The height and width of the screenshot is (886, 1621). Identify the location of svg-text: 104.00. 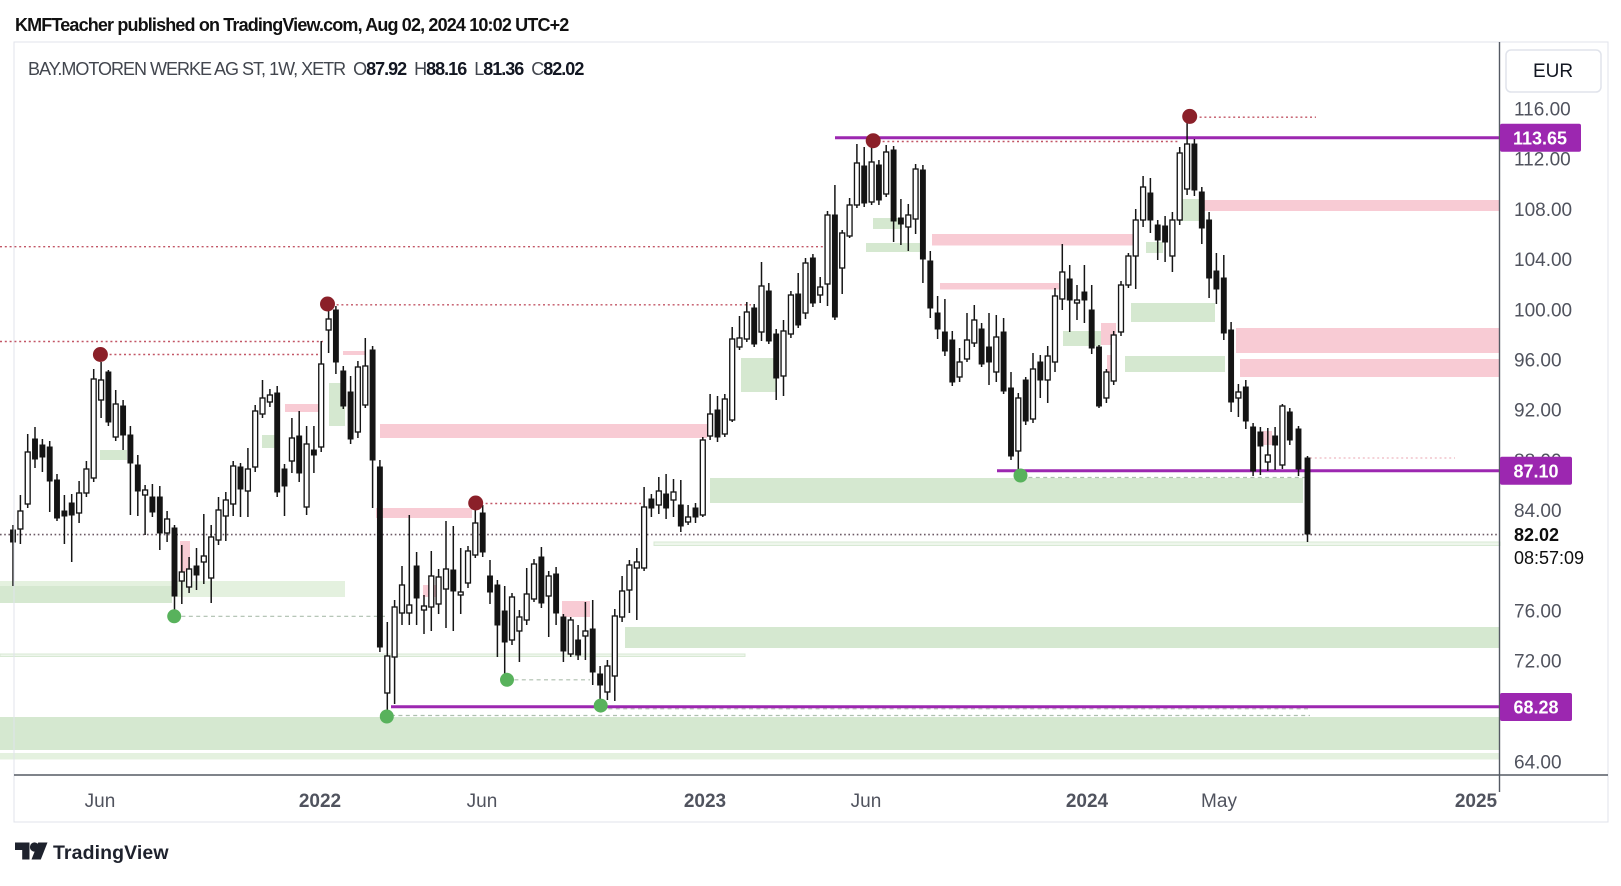
(1543, 260).